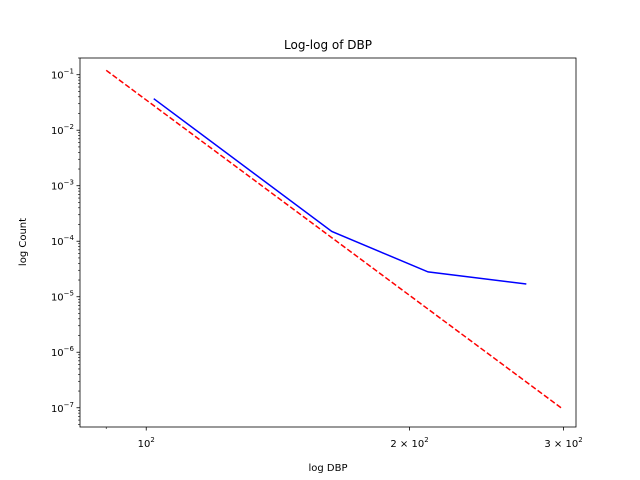 Image resolution: width=640 pixels, height=480 pixels. I want to click on x-tick-label: 2 × 102, so click(409, 443).